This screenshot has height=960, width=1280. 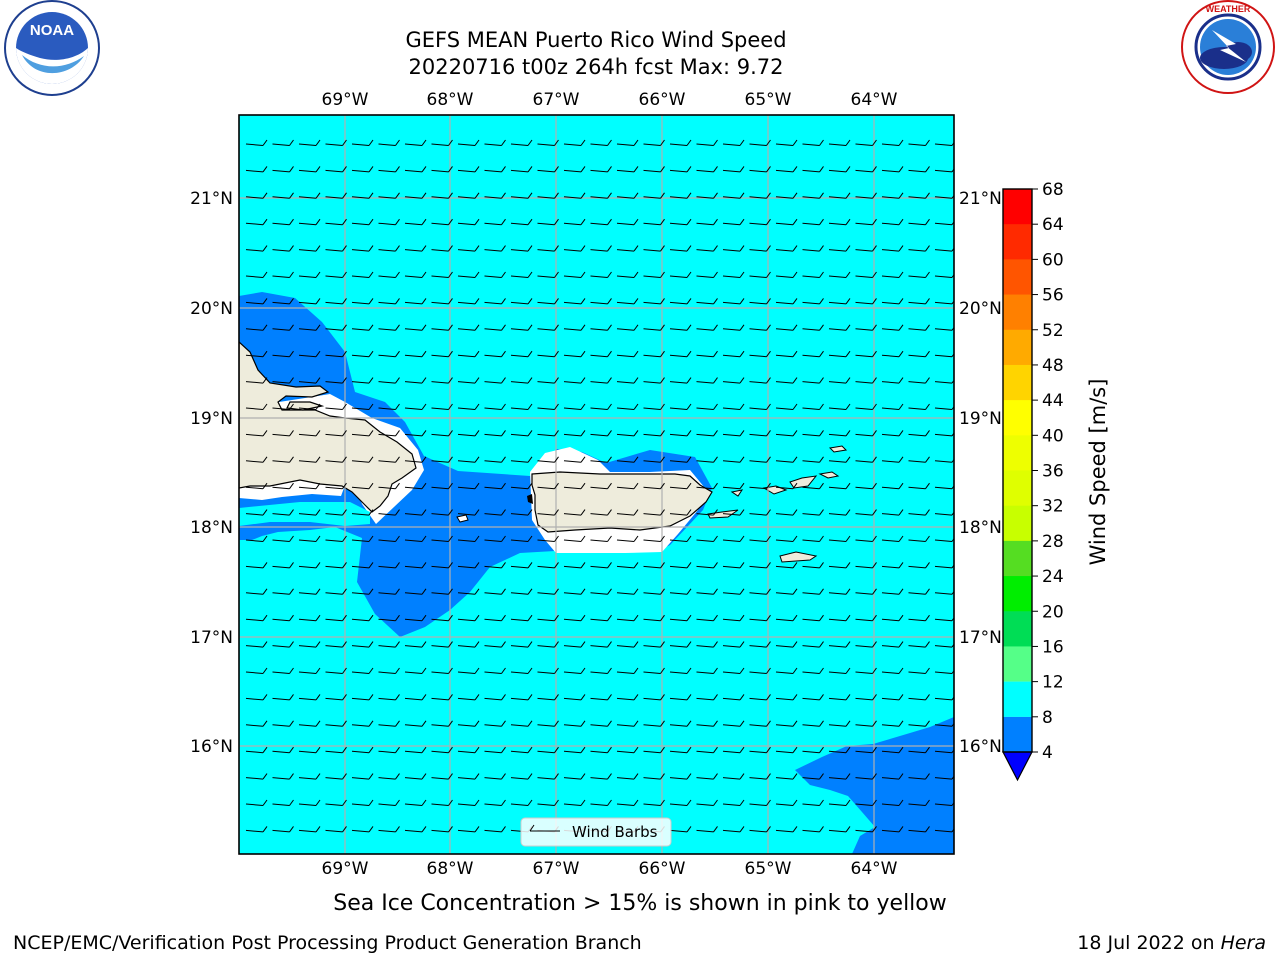 I want to click on lon-label: 64°W, so click(x=874, y=100).